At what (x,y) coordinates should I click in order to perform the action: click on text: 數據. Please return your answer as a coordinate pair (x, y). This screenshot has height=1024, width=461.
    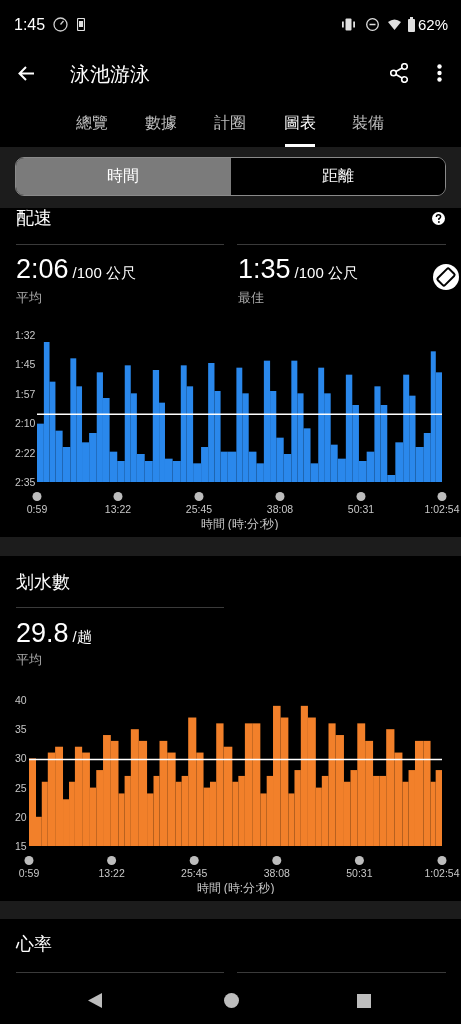
    Looking at the image, I should click on (161, 123).